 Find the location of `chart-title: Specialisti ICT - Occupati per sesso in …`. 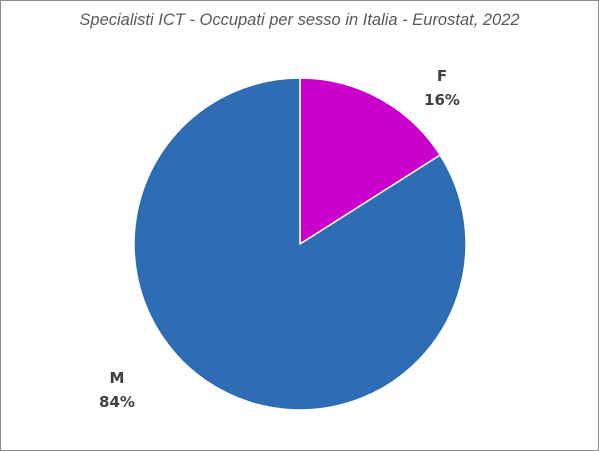

chart-title: Specialisti ICT - Occupati per sesso in … is located at coordinates (299, 20).